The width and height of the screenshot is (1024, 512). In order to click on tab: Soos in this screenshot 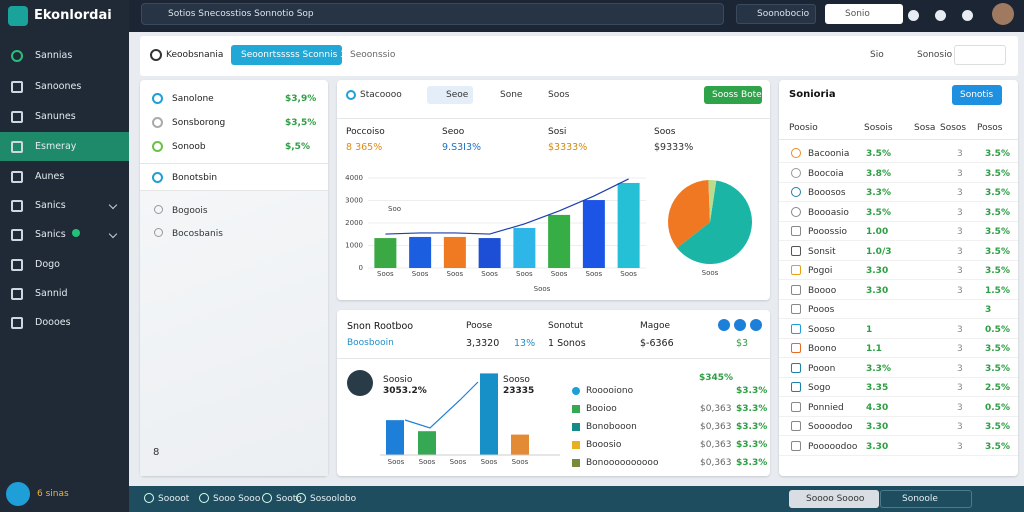, I will do `click(559, 95)`.